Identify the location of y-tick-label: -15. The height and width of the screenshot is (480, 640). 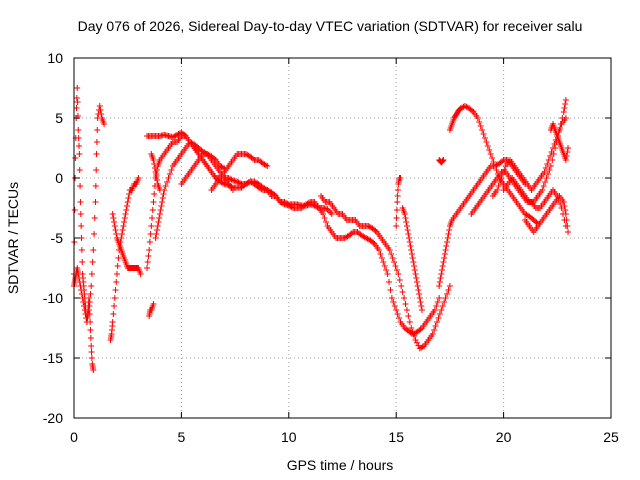
(53, 358).